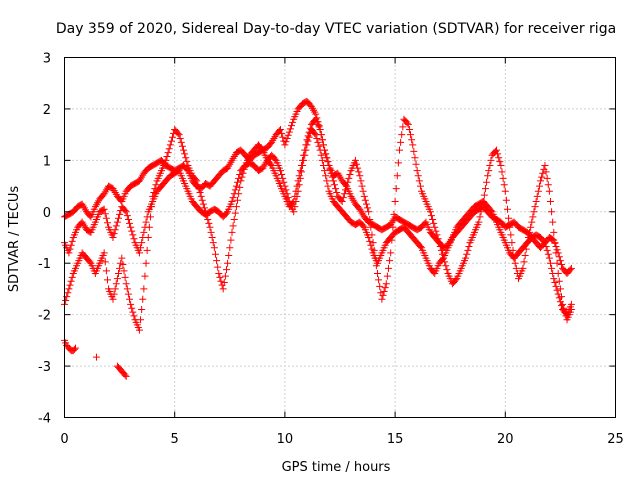 The height and width of the screenshot is (480, 640). I want to click on x-axis-label: GPS time / hours, so click(336, 467).